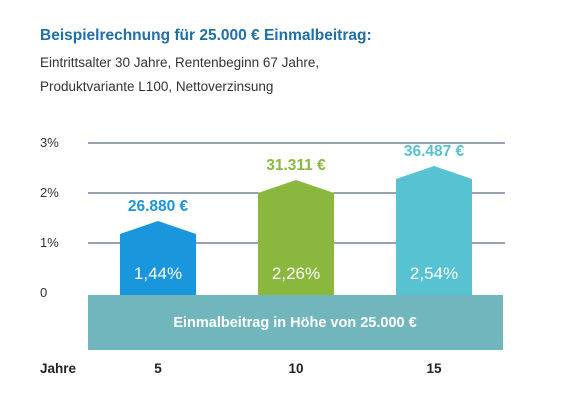  Describe the element at coordinates (157, 86) in the screenshot. I see `subtitle-line-2: Produktvariante L100, Nettoverzinsung` at that location.